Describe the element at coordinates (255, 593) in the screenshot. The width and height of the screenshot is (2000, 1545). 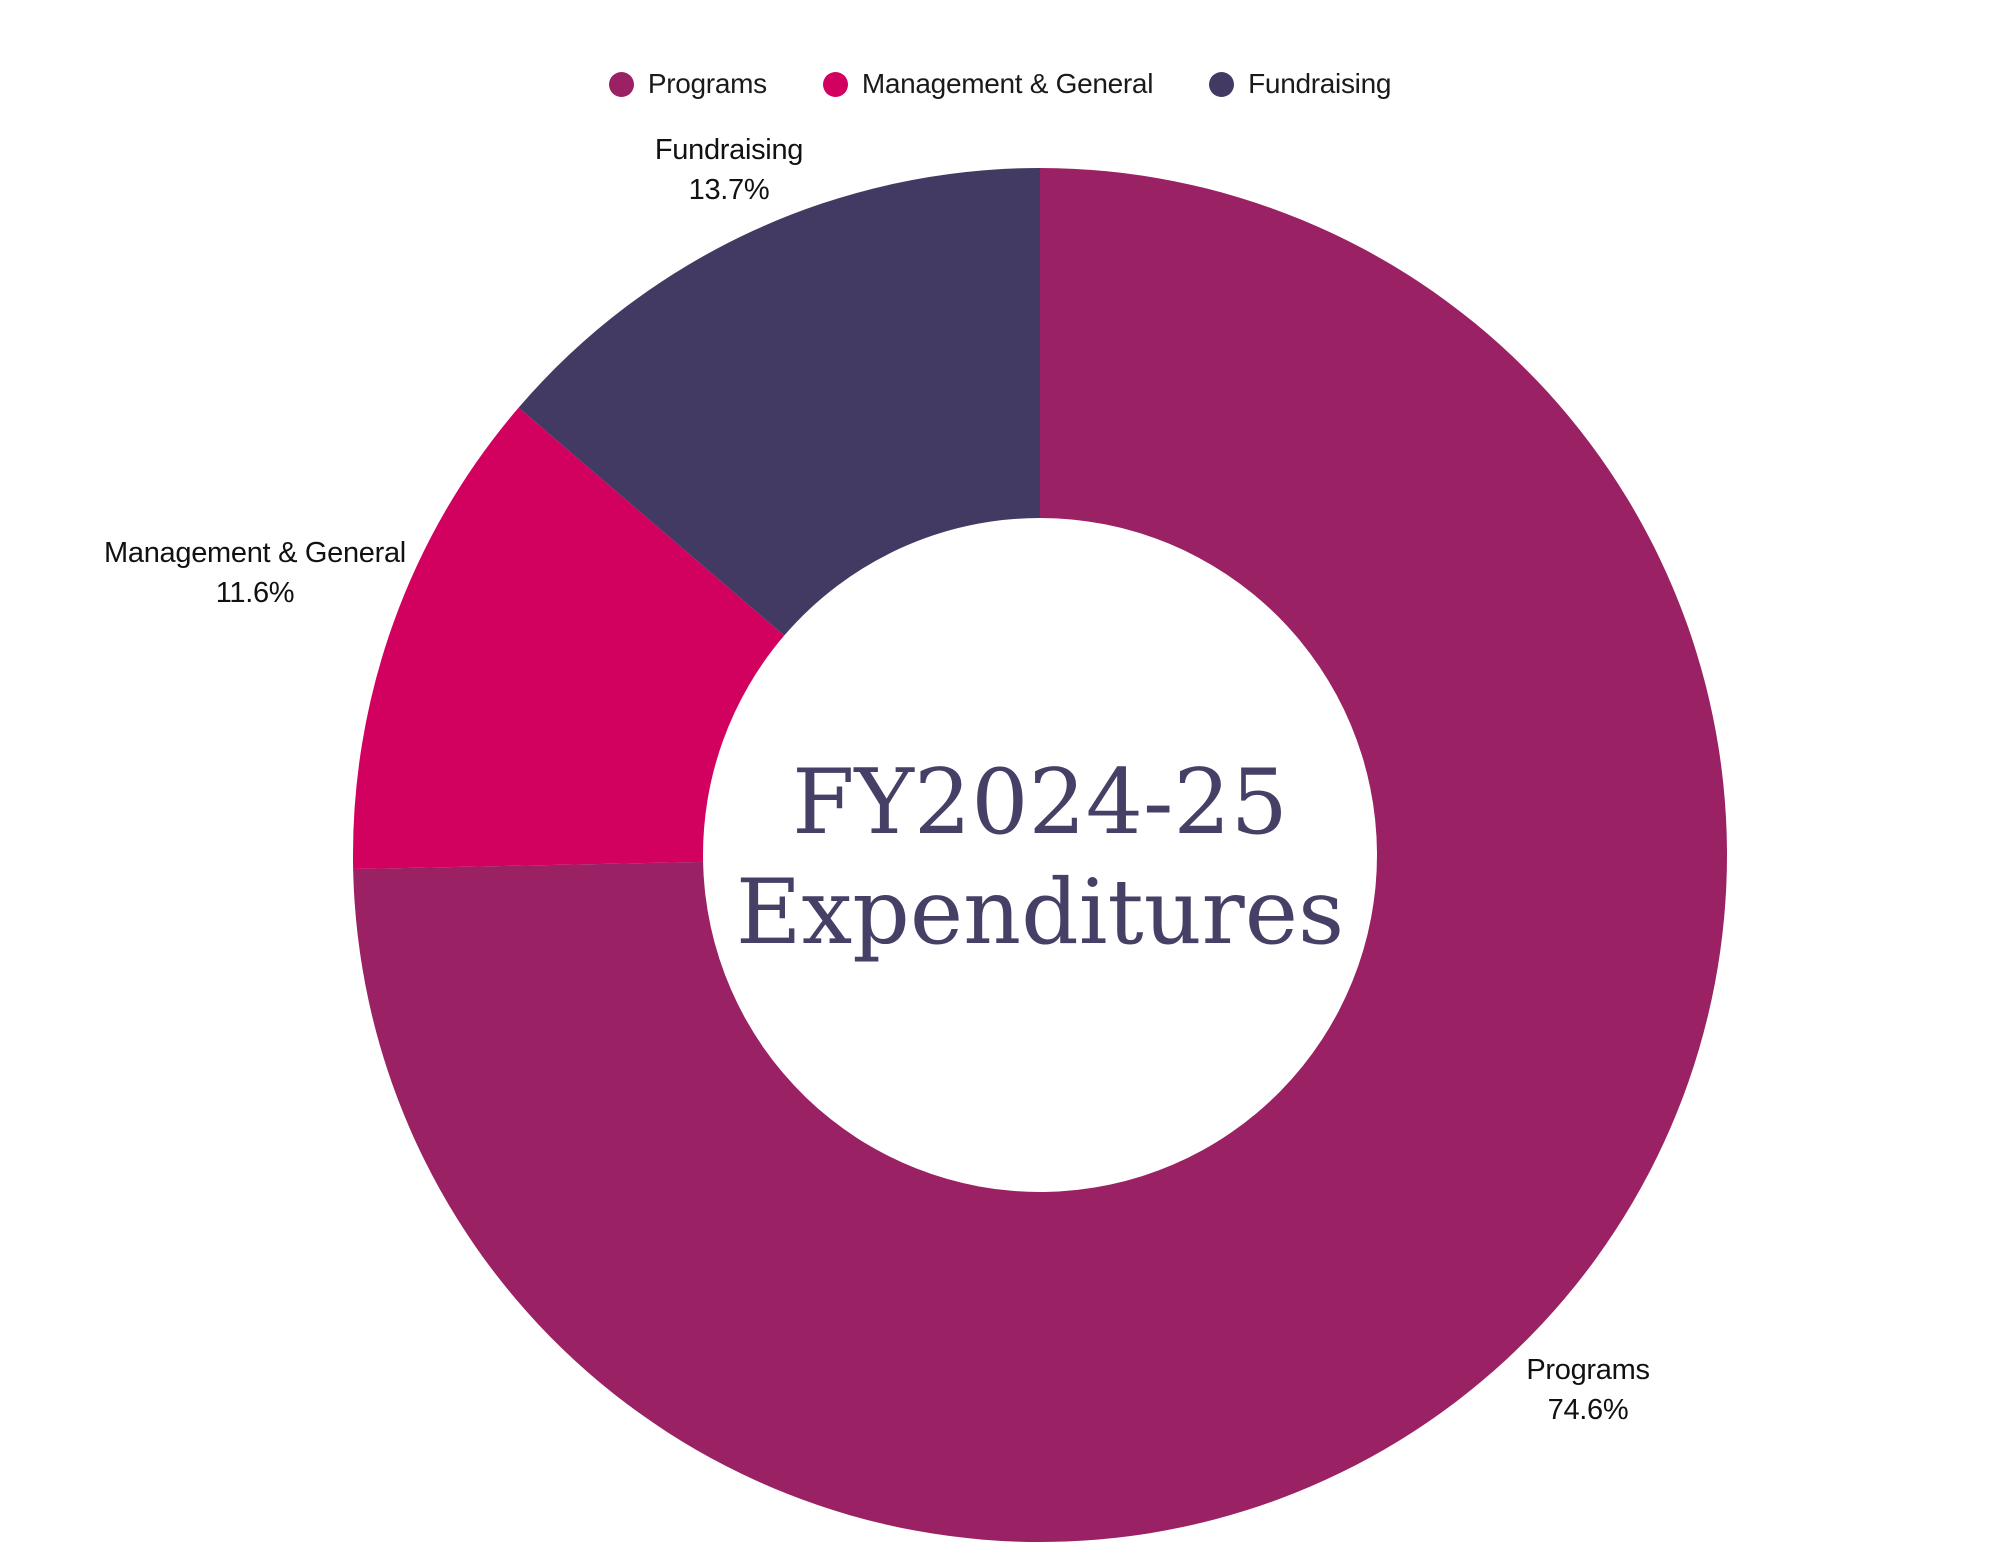
I see `slice-label-management-general-pct: 11.6%` at that location.